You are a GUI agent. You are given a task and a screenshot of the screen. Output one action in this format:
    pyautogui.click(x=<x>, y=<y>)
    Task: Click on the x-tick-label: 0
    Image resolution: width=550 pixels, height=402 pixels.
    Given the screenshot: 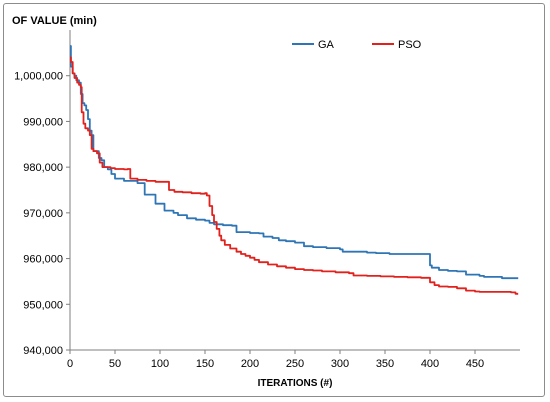 What is the action you would take?
    pyautogui.click(x=70, y=364)
    